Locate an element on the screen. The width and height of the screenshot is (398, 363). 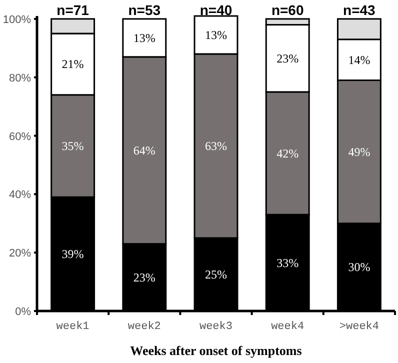
data-label: 39% is located at coordinates (73, 254).